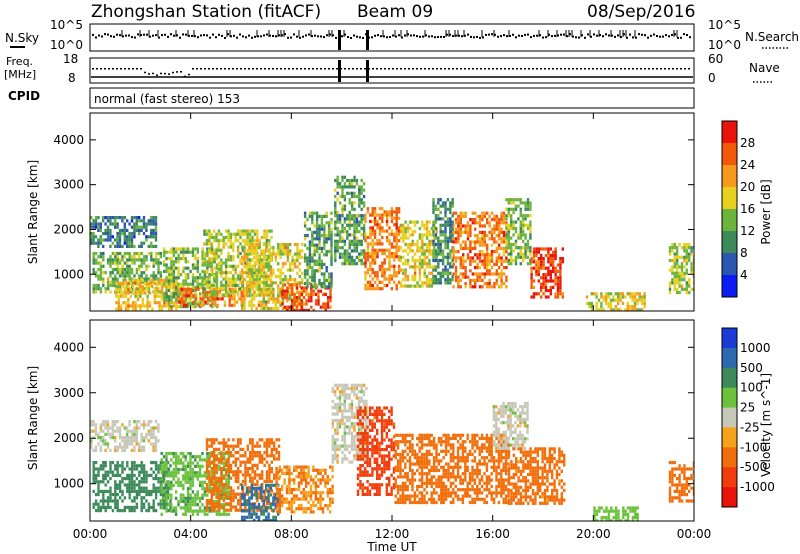 The height and width of the screenshot is (554, 800). What do you see at coordinates (382, 249) in the screenshot?
I see `data-region` at bounding box center [382, 249].